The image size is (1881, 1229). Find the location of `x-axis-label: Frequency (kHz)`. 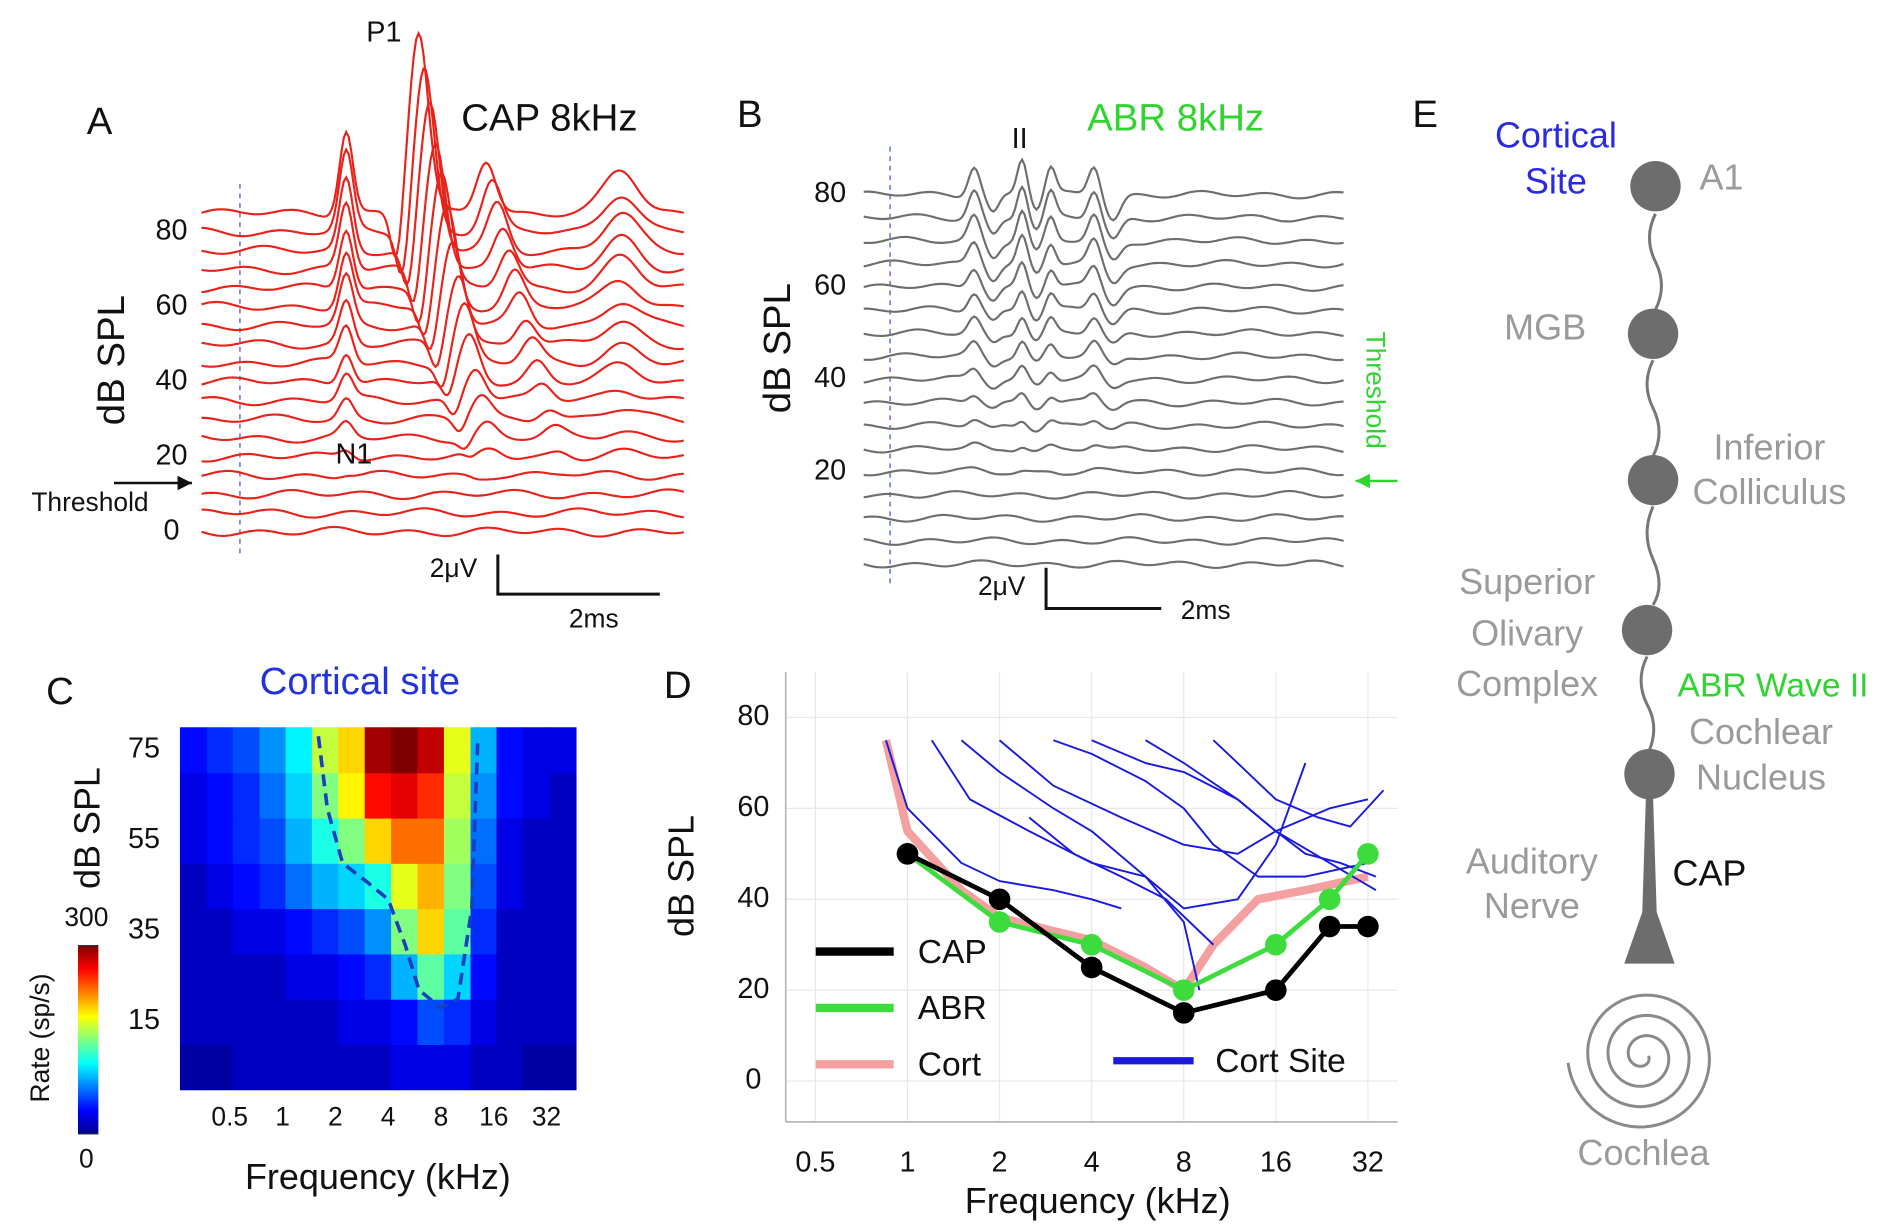

x-axis-label: Frequency (kHz) is located at coordinates (1098, 1200).